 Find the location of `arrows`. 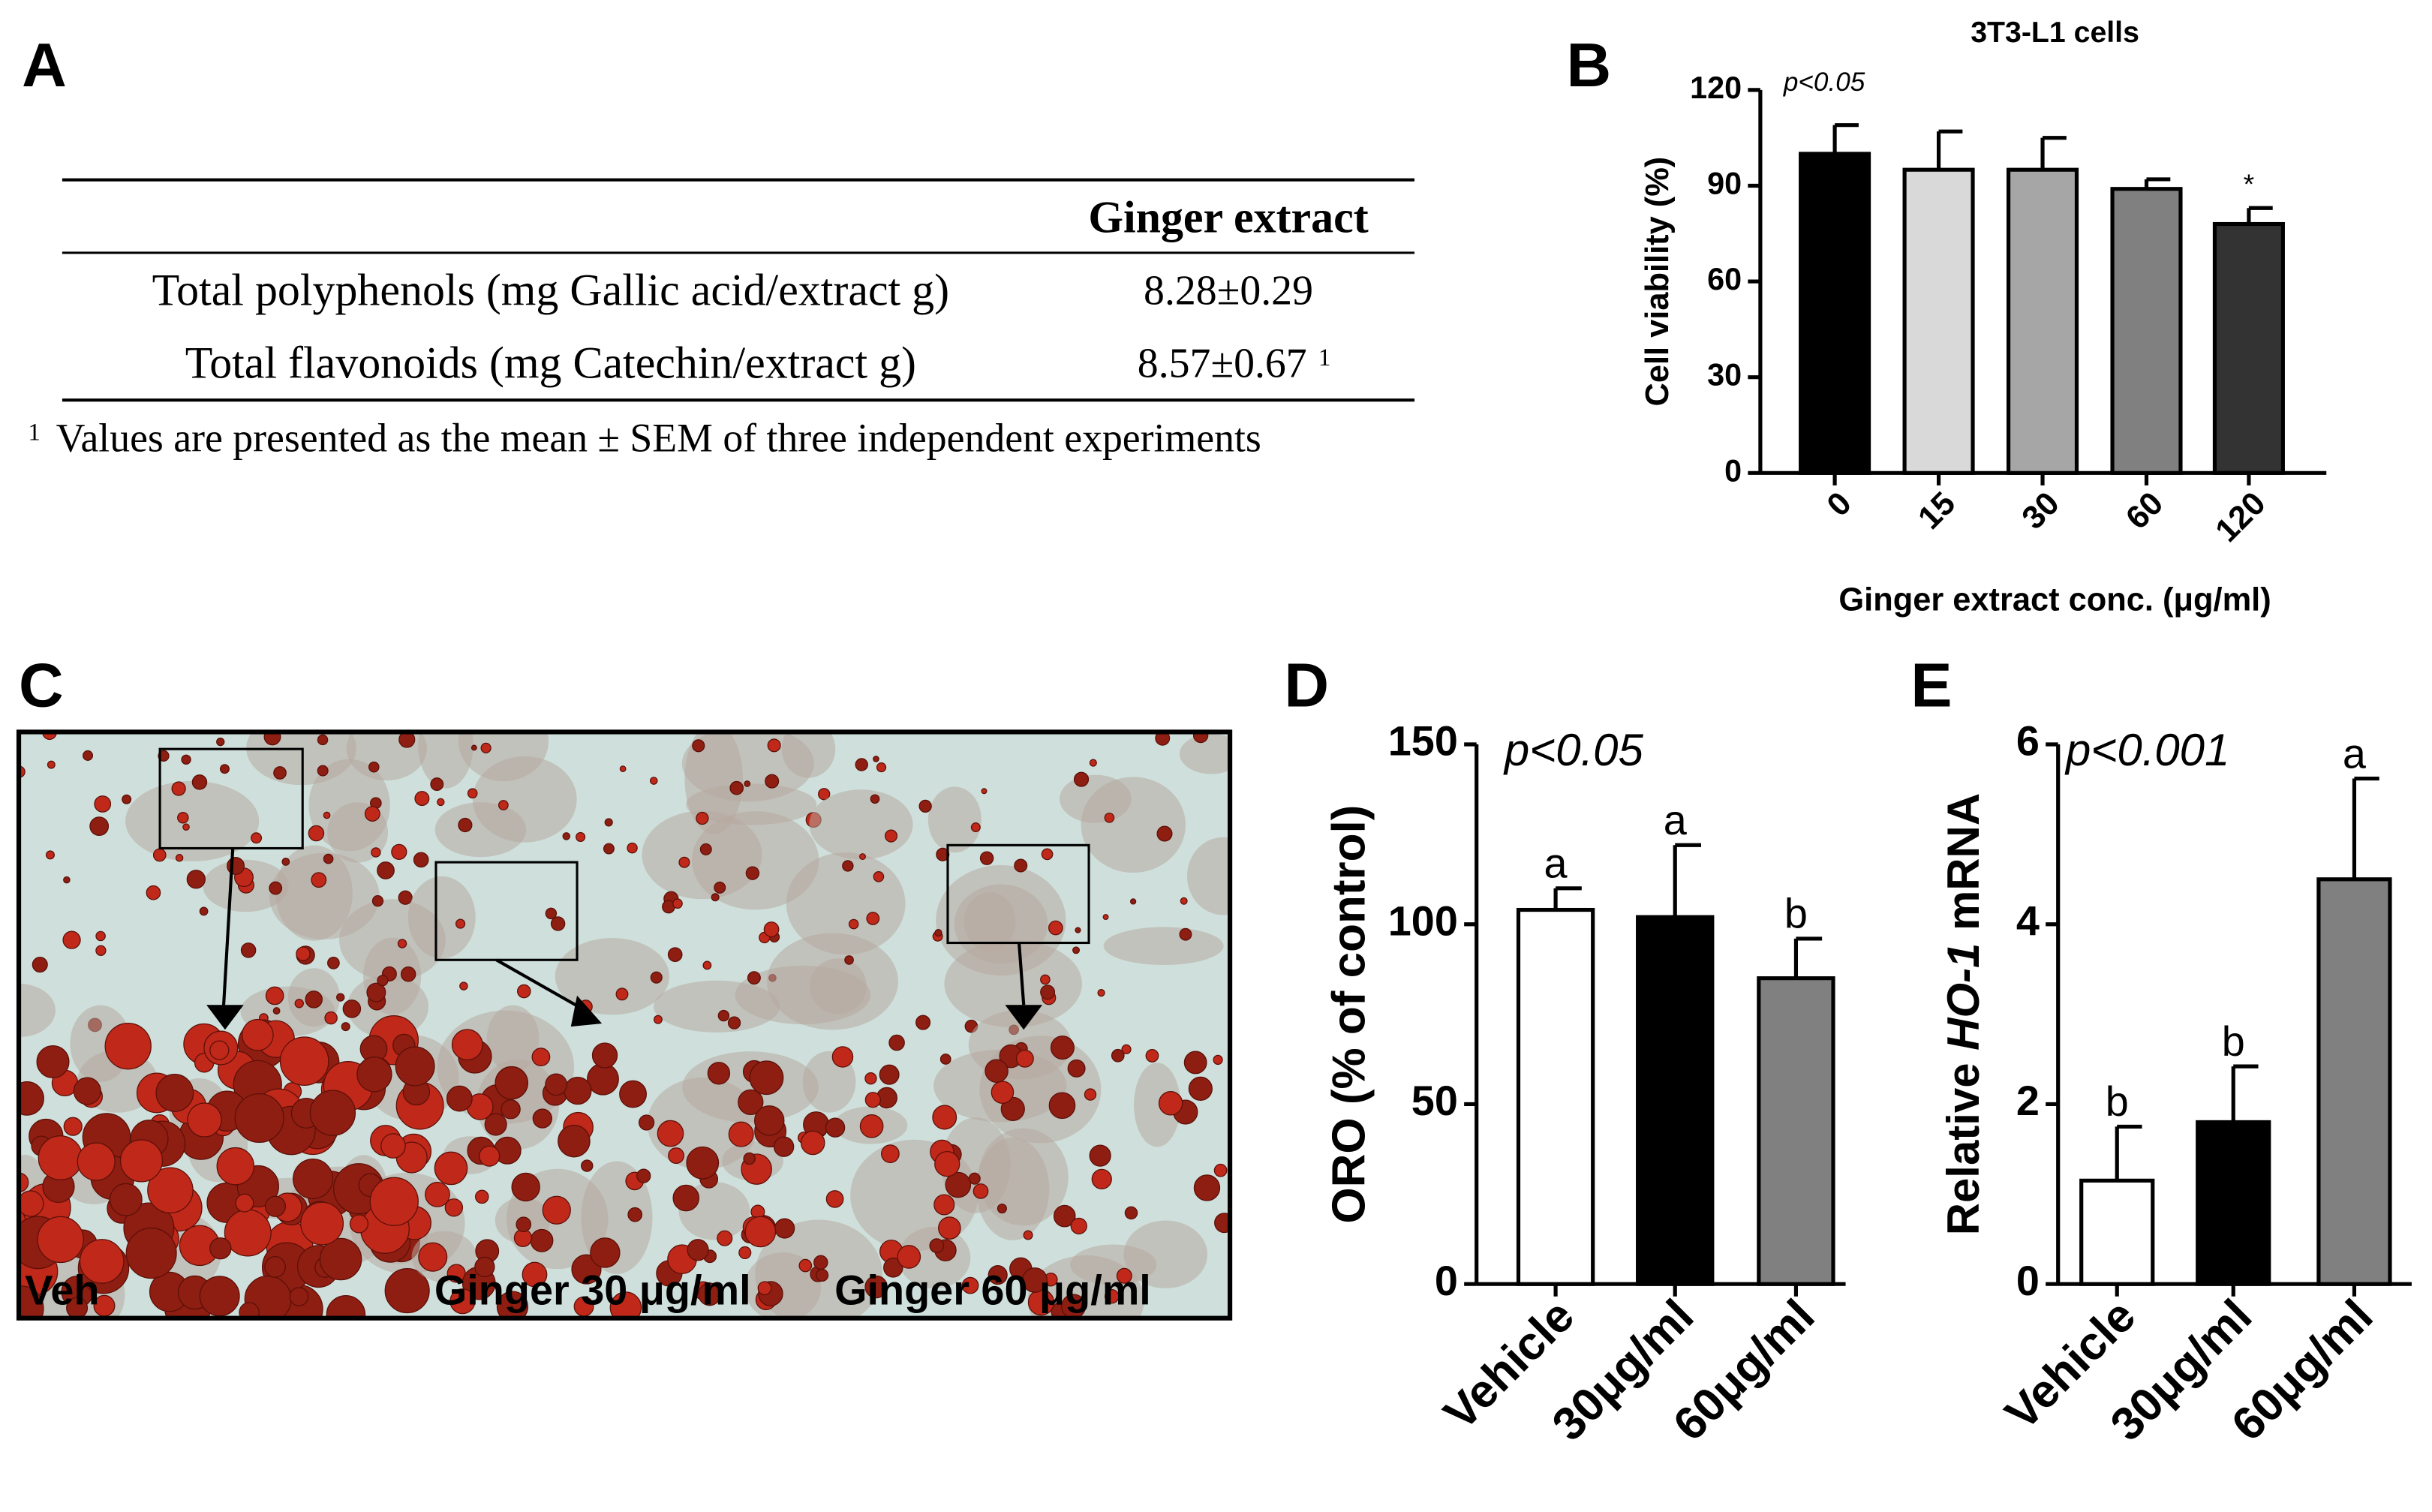

arrows is located at coordinates (623, 930).